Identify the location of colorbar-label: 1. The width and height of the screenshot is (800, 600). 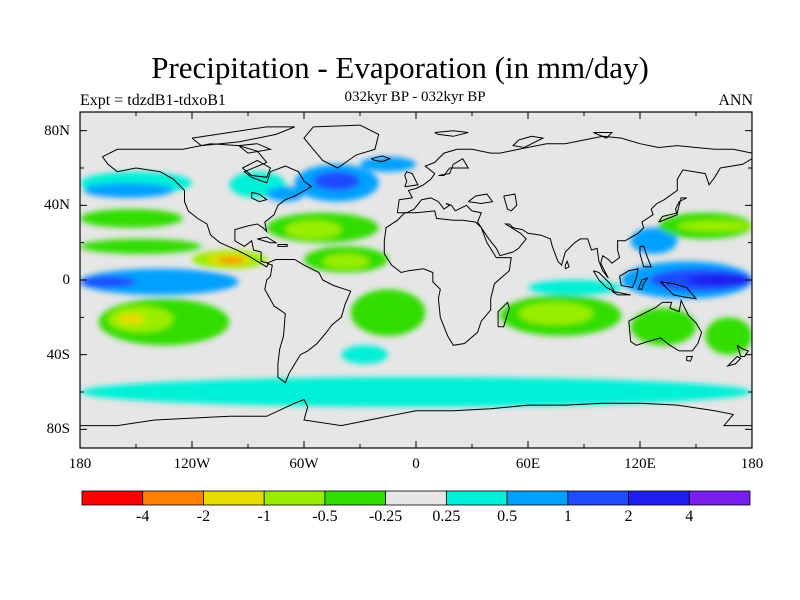
(567, 516).